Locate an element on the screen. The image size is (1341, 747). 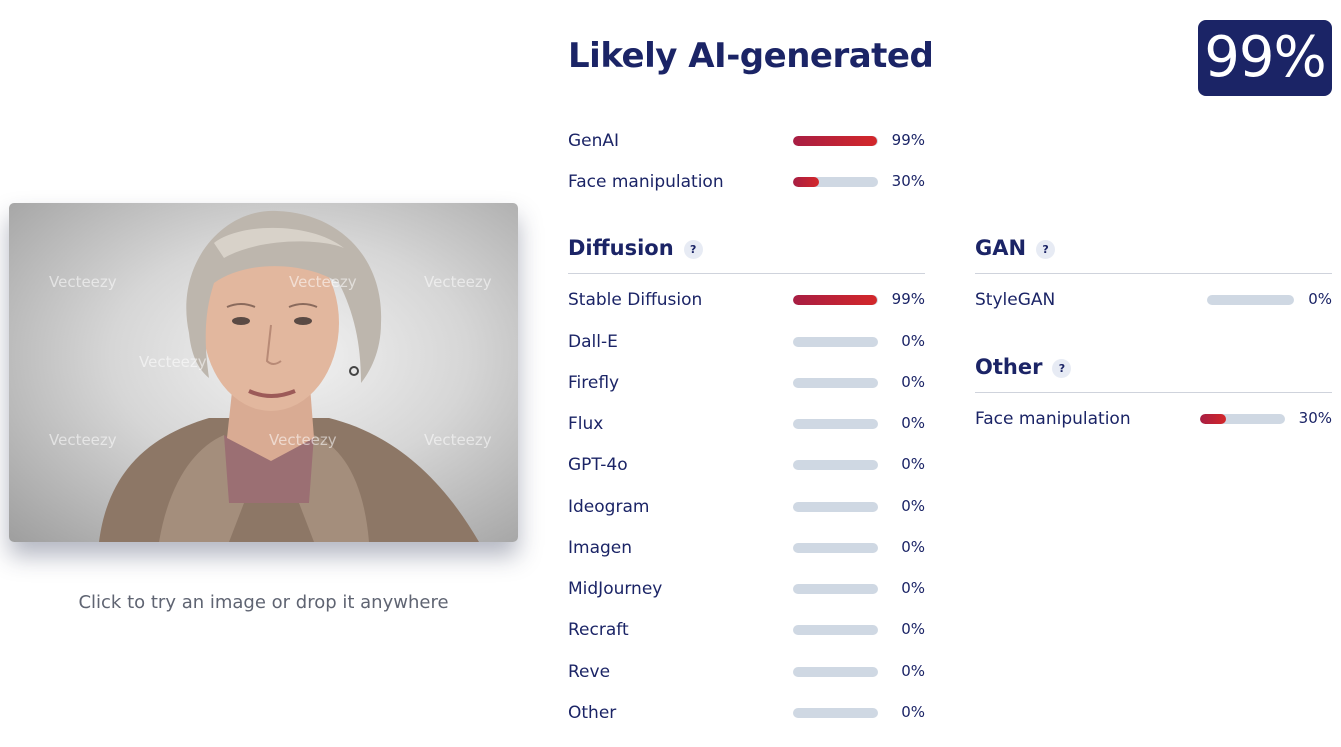
model-label: Face manipulation is located at coordinates (1053, 419).